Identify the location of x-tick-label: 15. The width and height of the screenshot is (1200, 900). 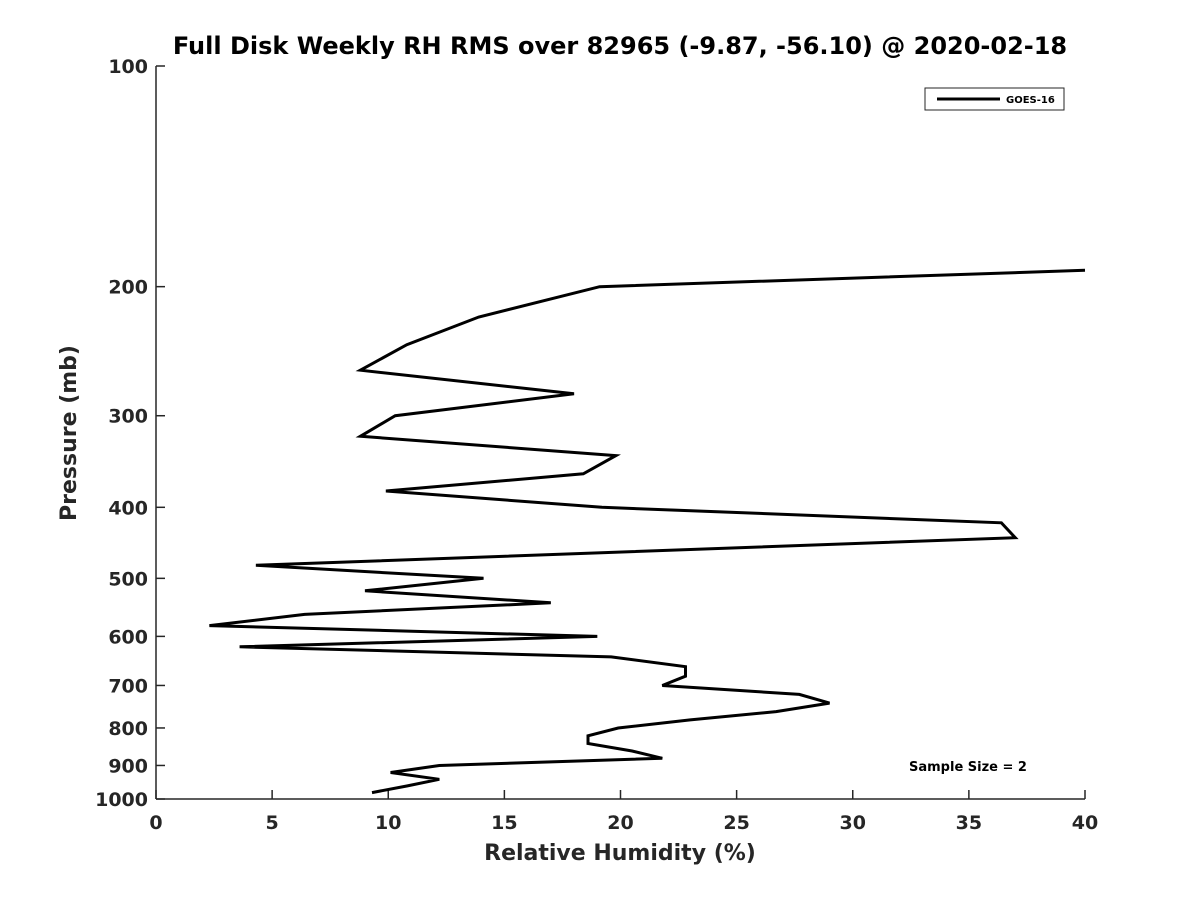
(504, 823).